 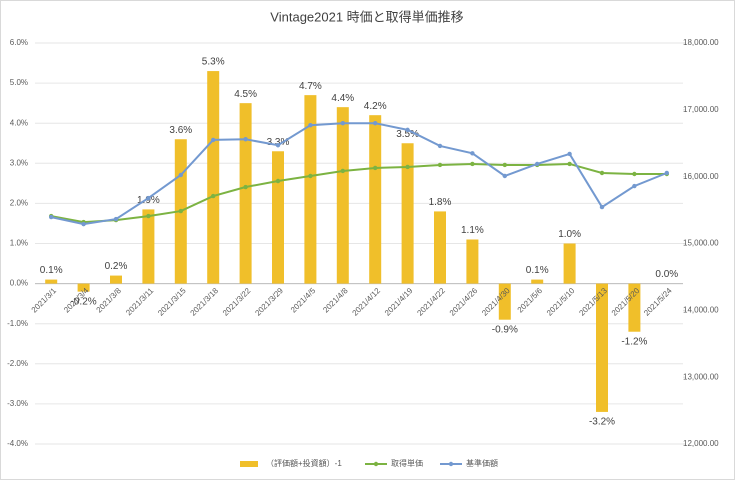 What do you see at coordinates (407, 463) in the screenshot?
I see `legend-label: 取得単価` at bounding box center [407, 463].